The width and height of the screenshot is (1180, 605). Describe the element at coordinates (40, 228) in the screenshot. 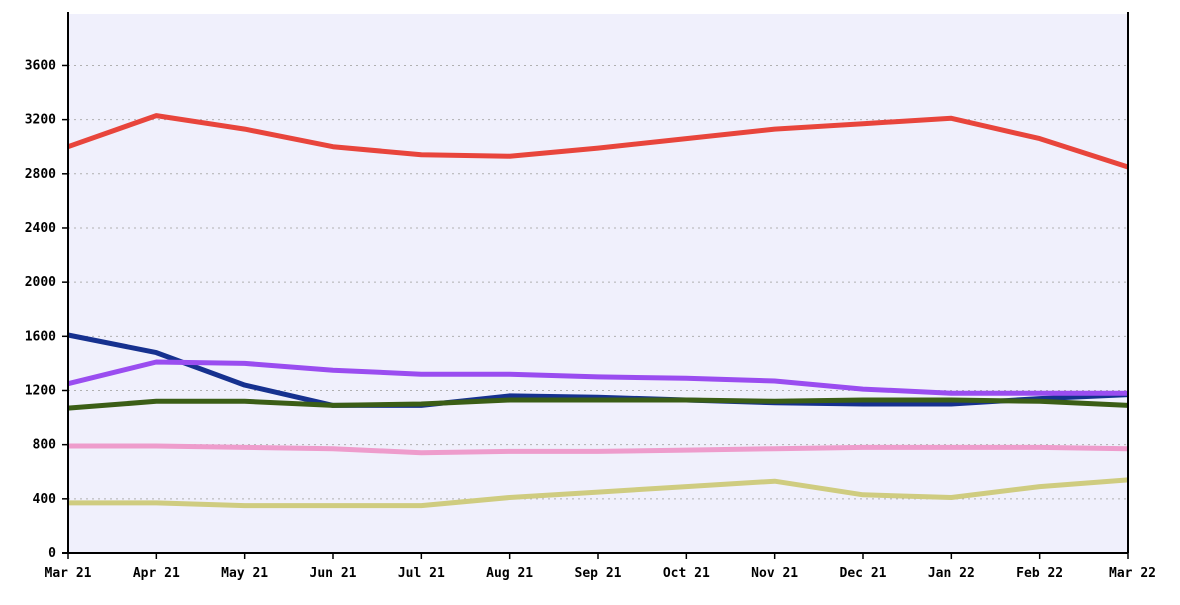

I see `y-tick-label: 2400` at that location.